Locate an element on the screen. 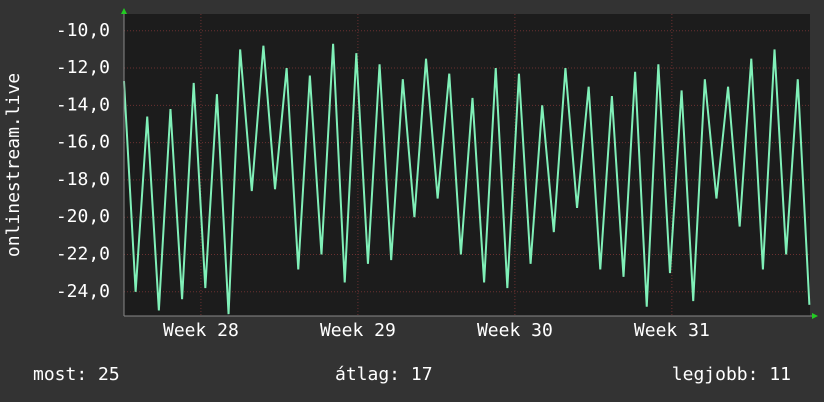 The height and width of the screenshot is (402, 824). y-tick-label: -18,0 is located at coordinates (83, 179).